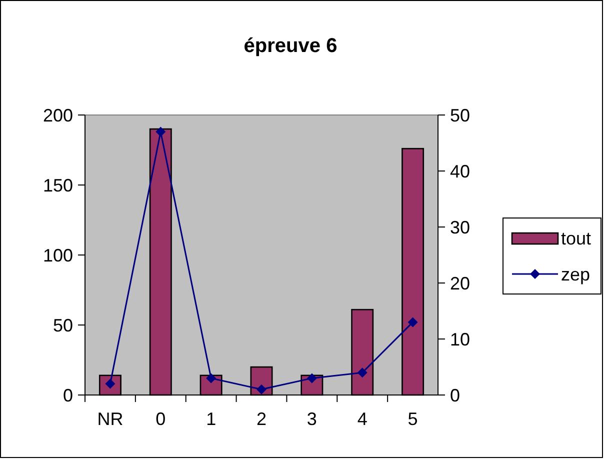 The width and height of the screenshot is (605, 459). I want to click on y2-tick-label: 30, so click(460, 227).